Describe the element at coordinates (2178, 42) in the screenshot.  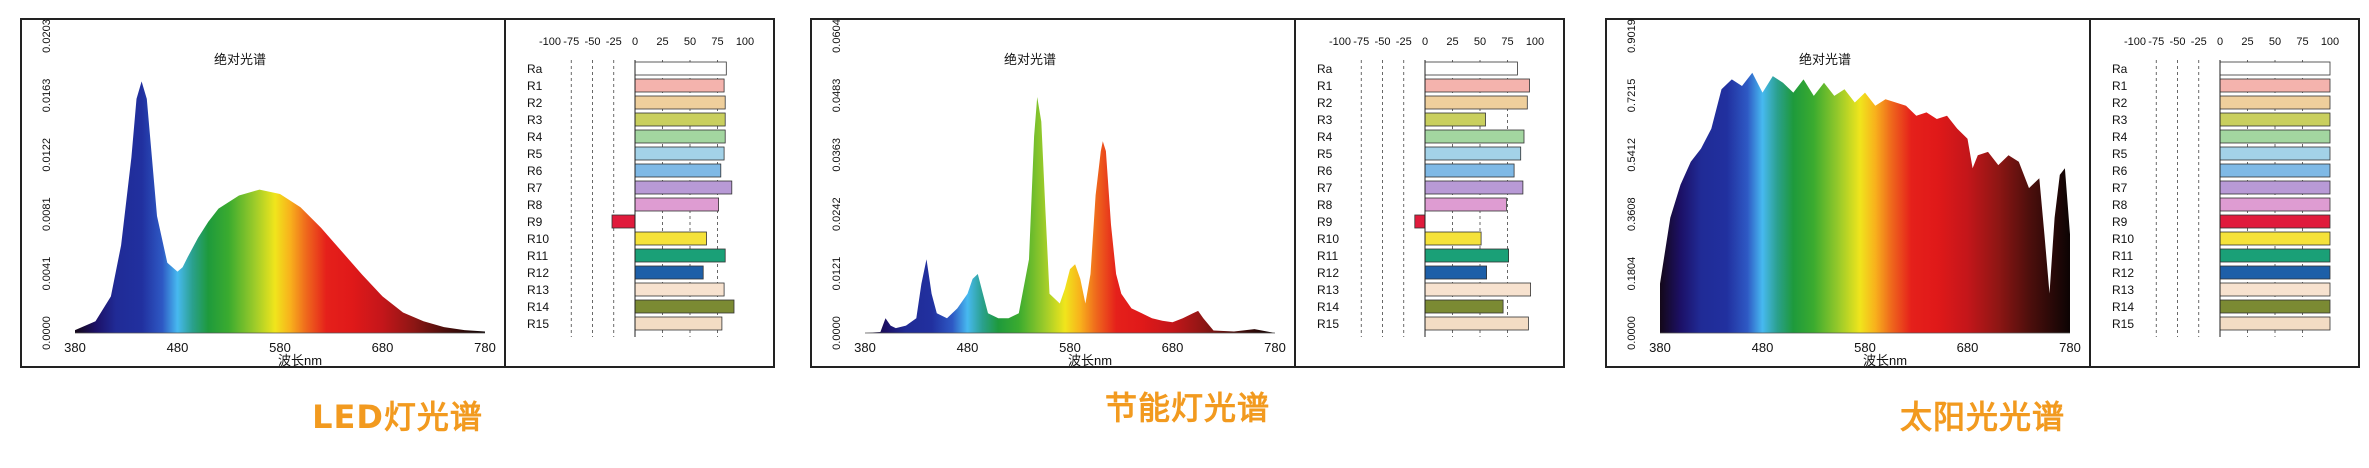
I see `cri-tick-label: -50` at that location.